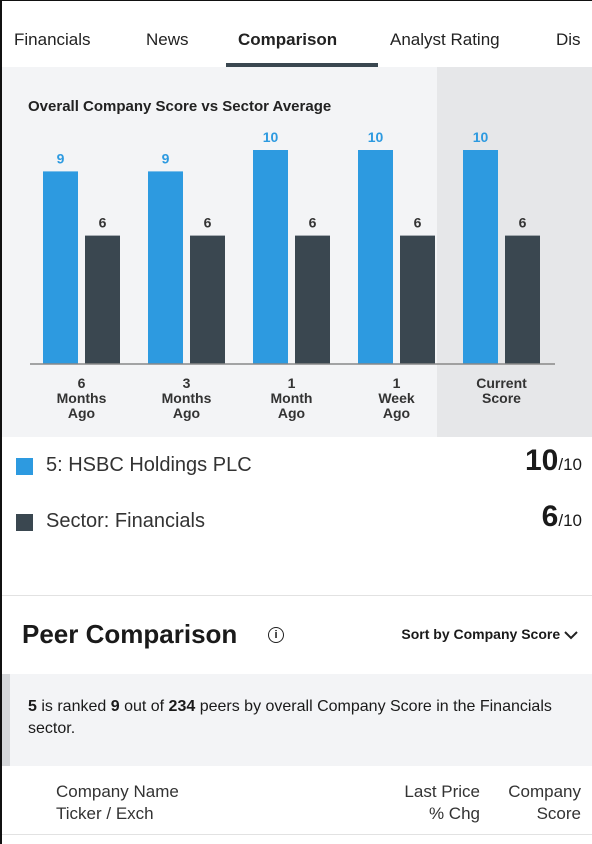 This screenshot has width=592, height=844. I want to click on legend-item: Sector: Financials 6/10, so click(299, 519).